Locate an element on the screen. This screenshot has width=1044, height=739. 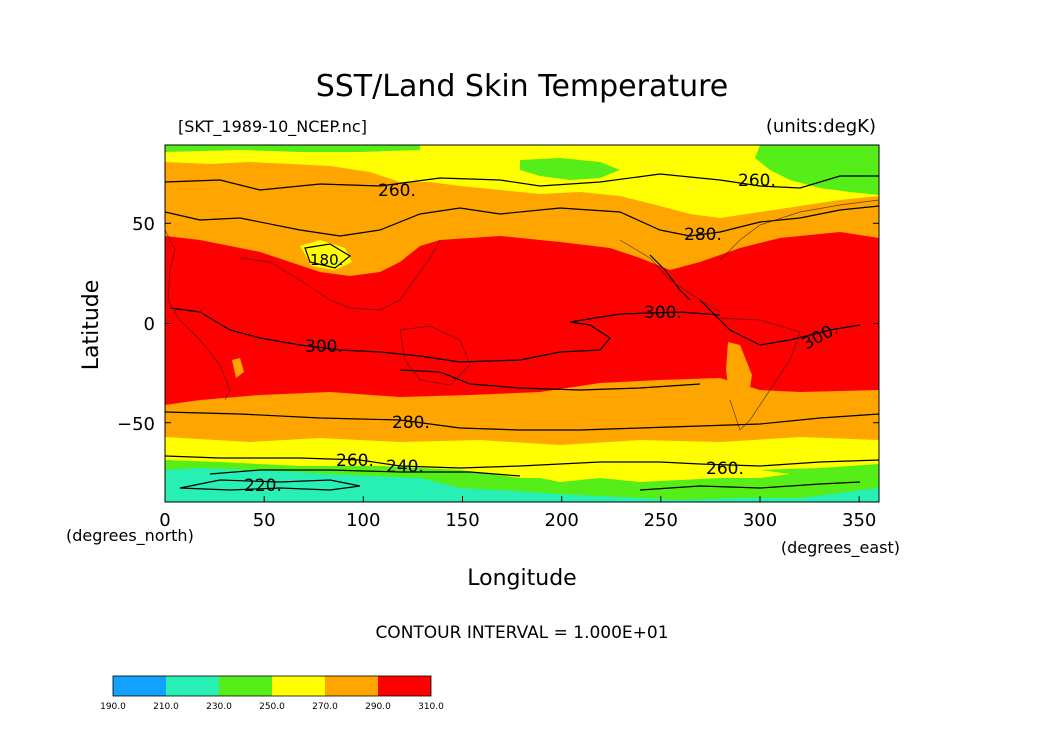
x-tick-label: 0 is located at coordinates (164, 520).